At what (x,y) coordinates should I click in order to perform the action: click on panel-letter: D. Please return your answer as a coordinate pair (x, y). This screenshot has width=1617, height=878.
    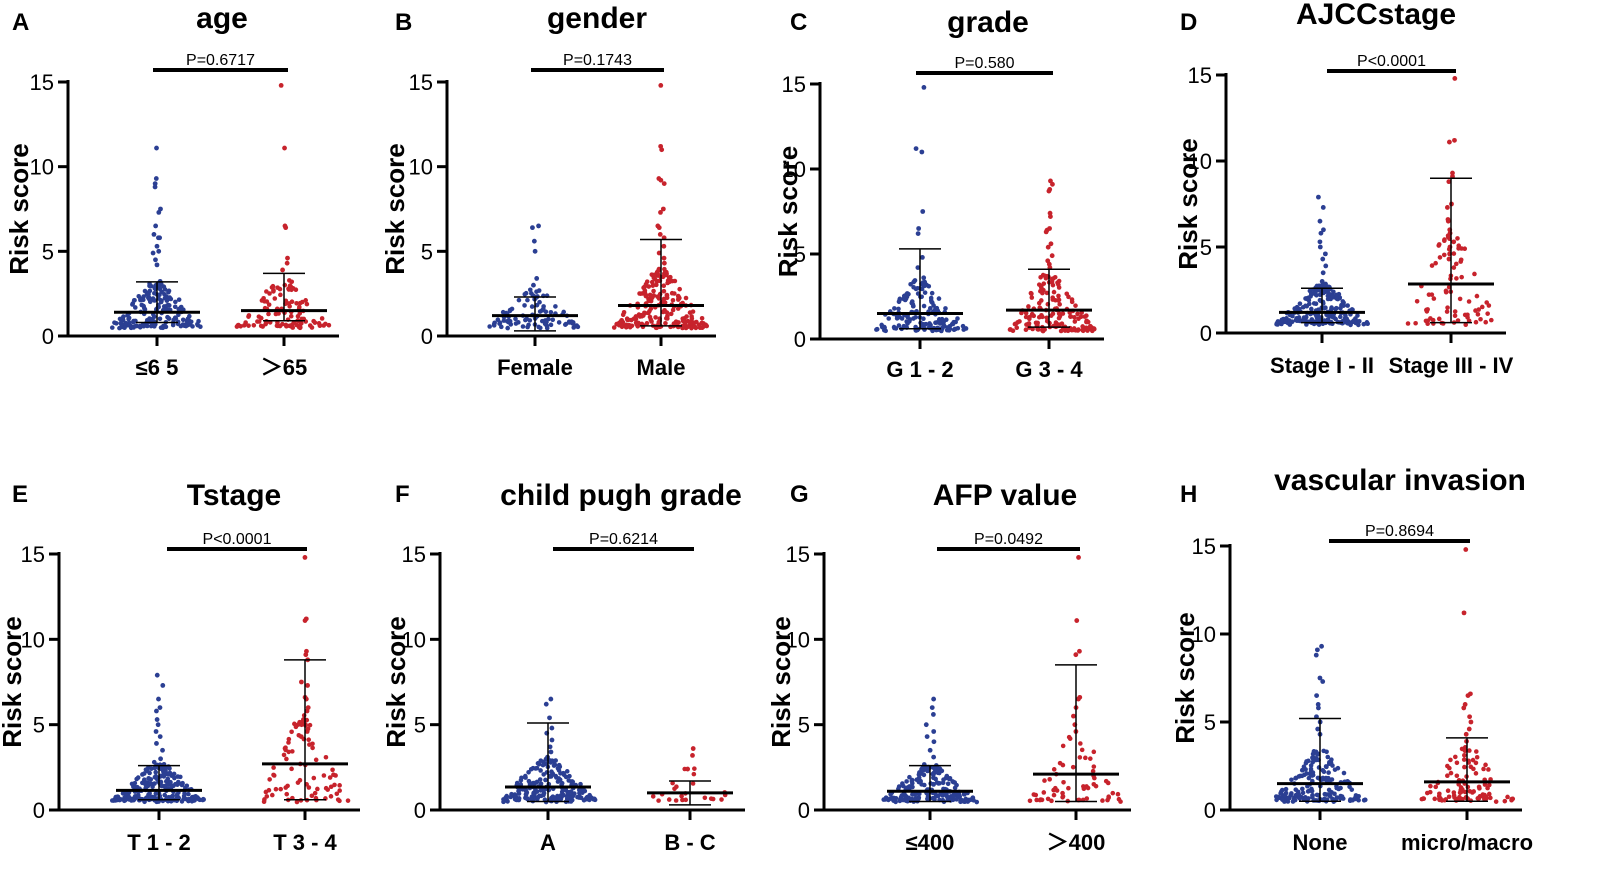
    Looking at the image, I should click on (1188, 22).